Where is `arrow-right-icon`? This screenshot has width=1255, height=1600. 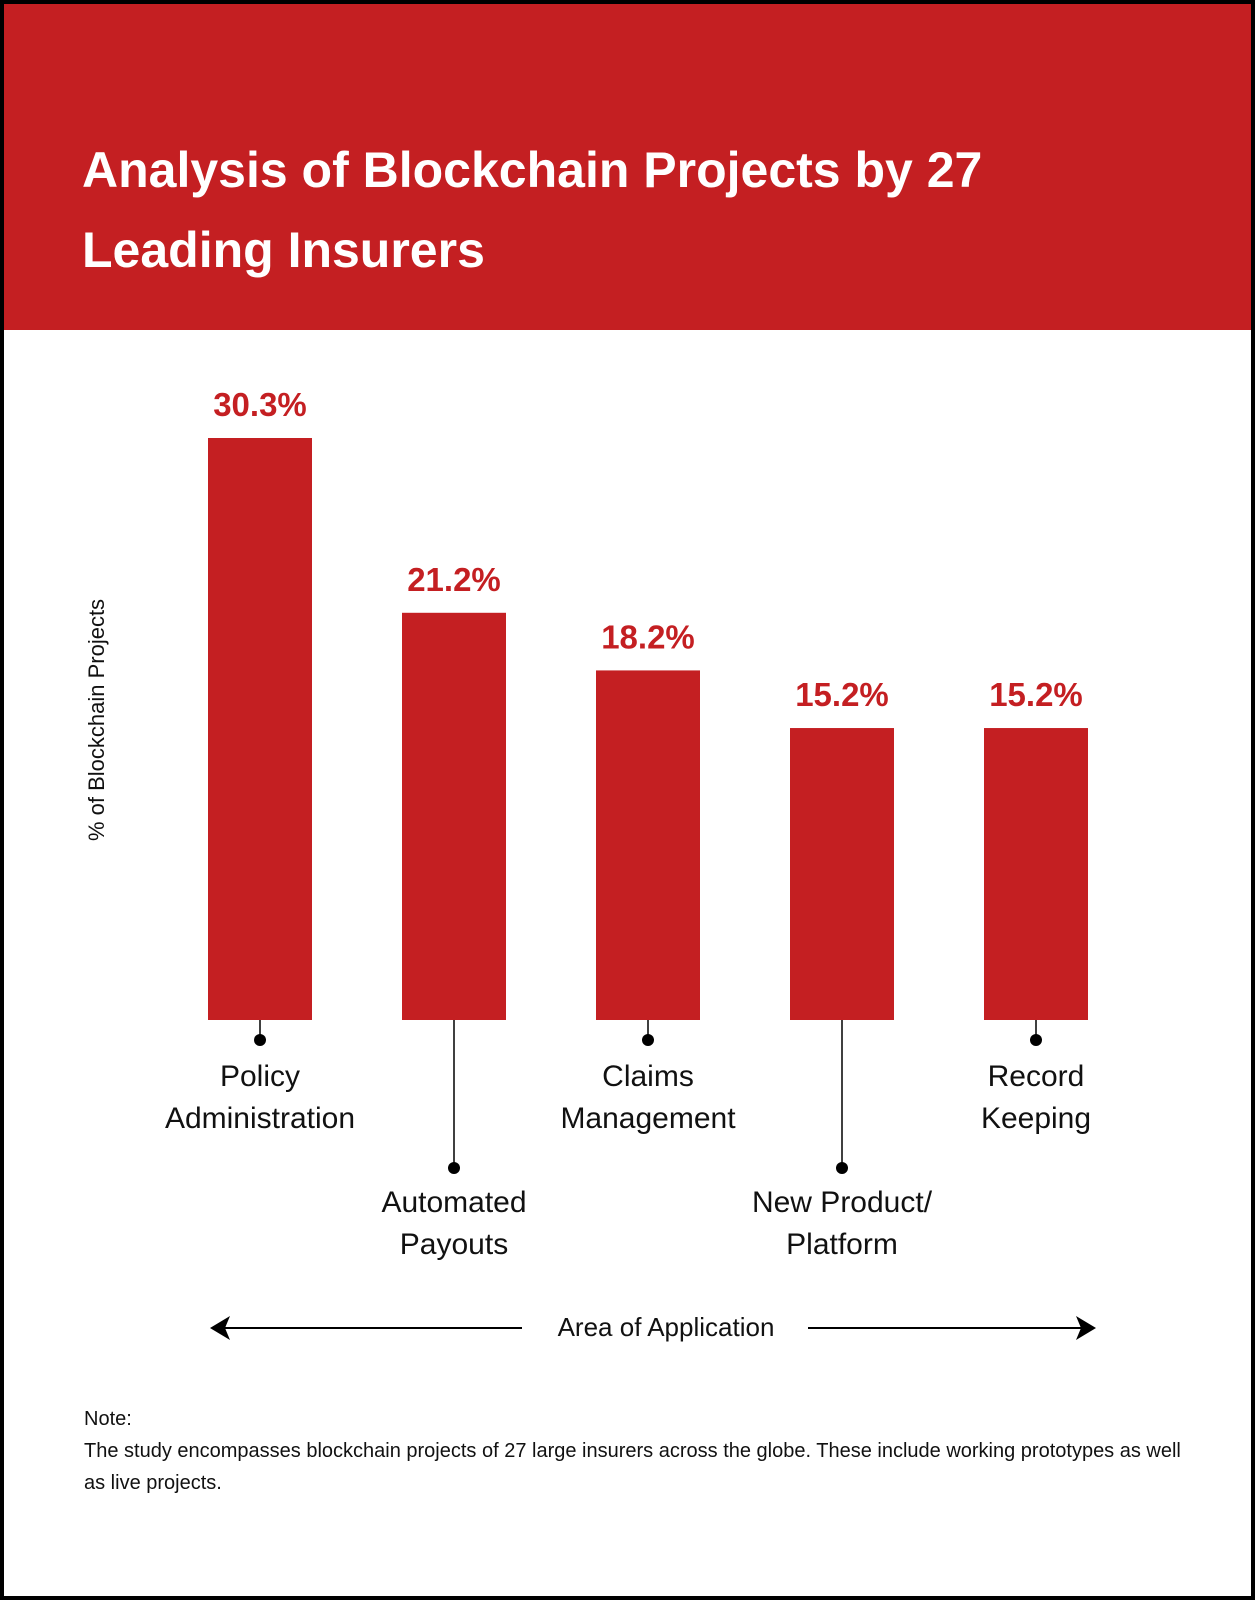 arrow-right-icon is located at coordinates (1086, 1328).